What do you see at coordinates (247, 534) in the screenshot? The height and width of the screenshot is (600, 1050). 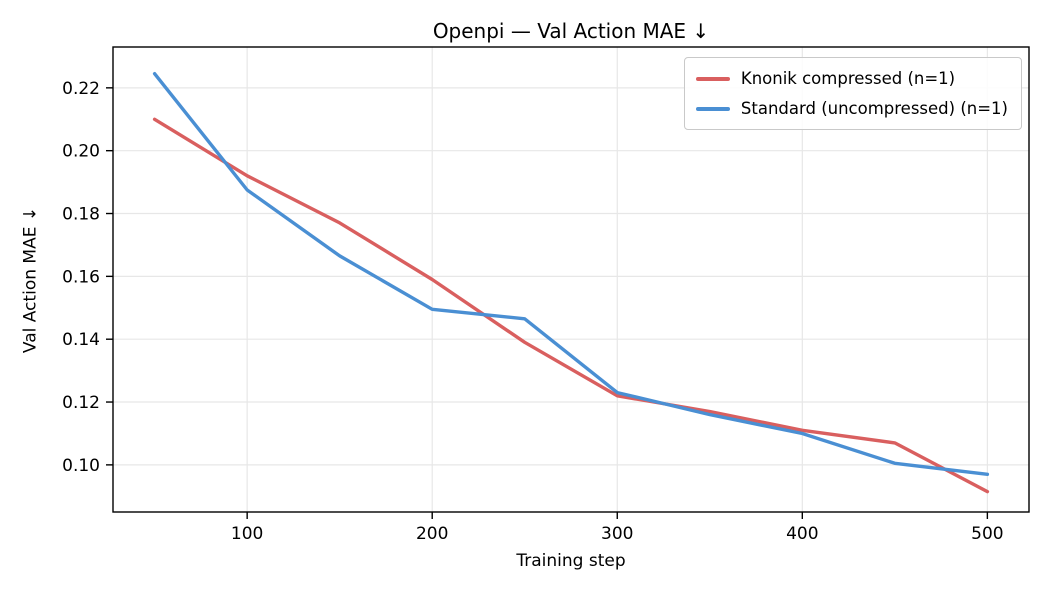 I see `x-tick-label: 100` at bounding box center [247, 534].